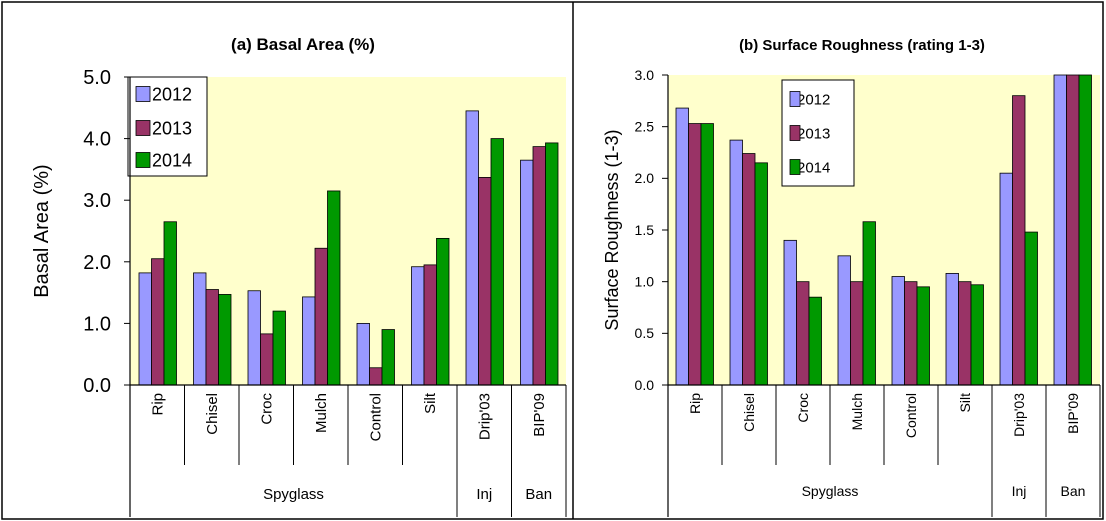 This screenshot has height=521, width=1106. Describe the element at coordinates (645, 333) in the screenshot. I see `y-tick-label: 0.5` at that location.